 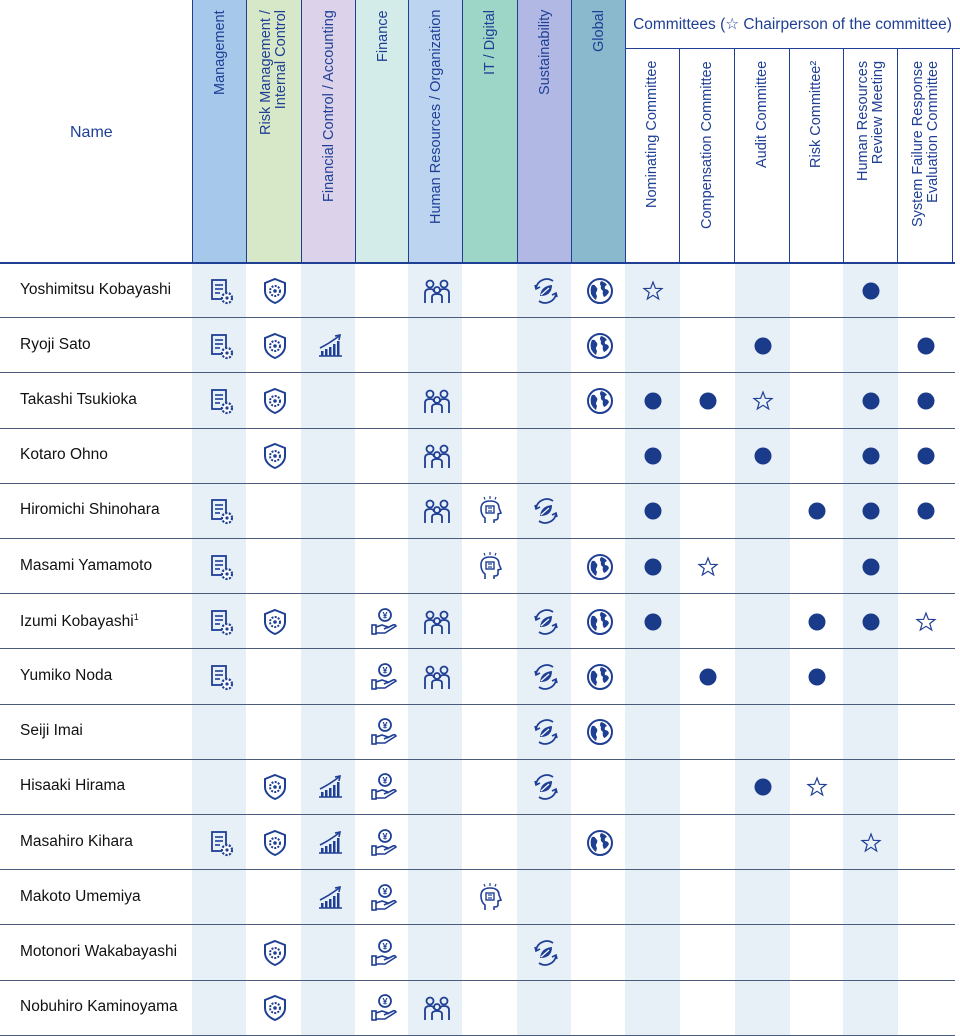 What do you see at coordinates (917, 143) in the screenshot?
I see `committee-header-text: System Failure Response` at bounding box center [917, 143].